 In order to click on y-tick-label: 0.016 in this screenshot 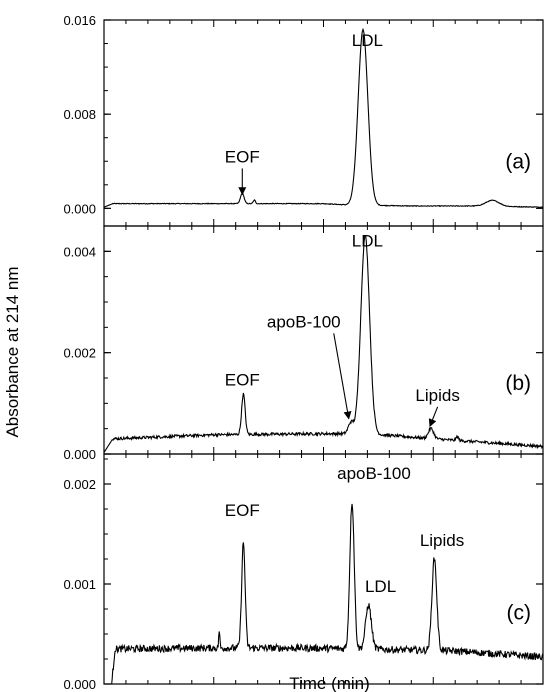, I will do `click(79, 20)`.